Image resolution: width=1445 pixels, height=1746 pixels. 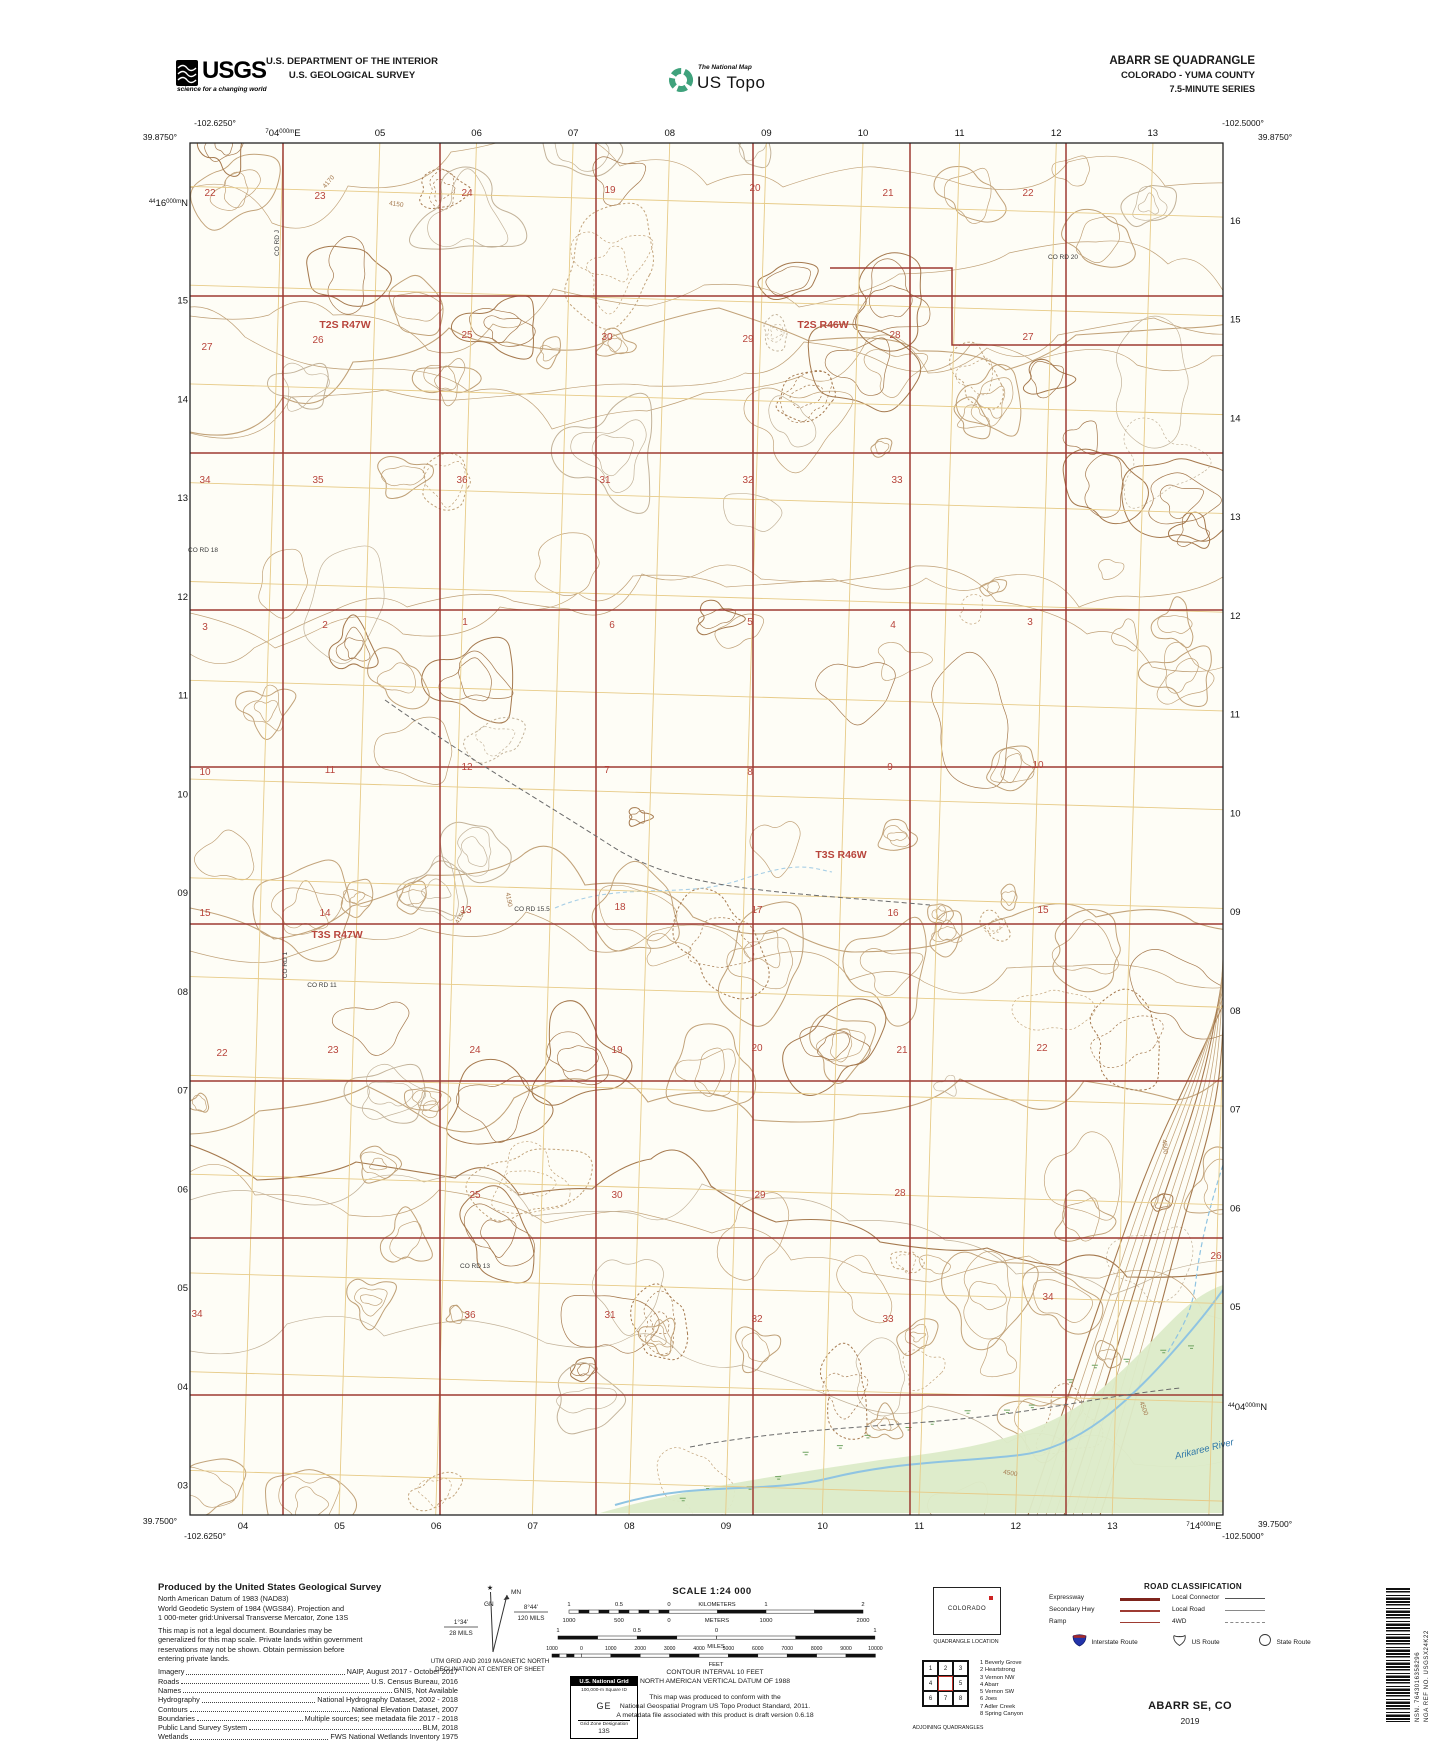 I want to click on gn-angle: 1°34', so click(x=461, y=1622).